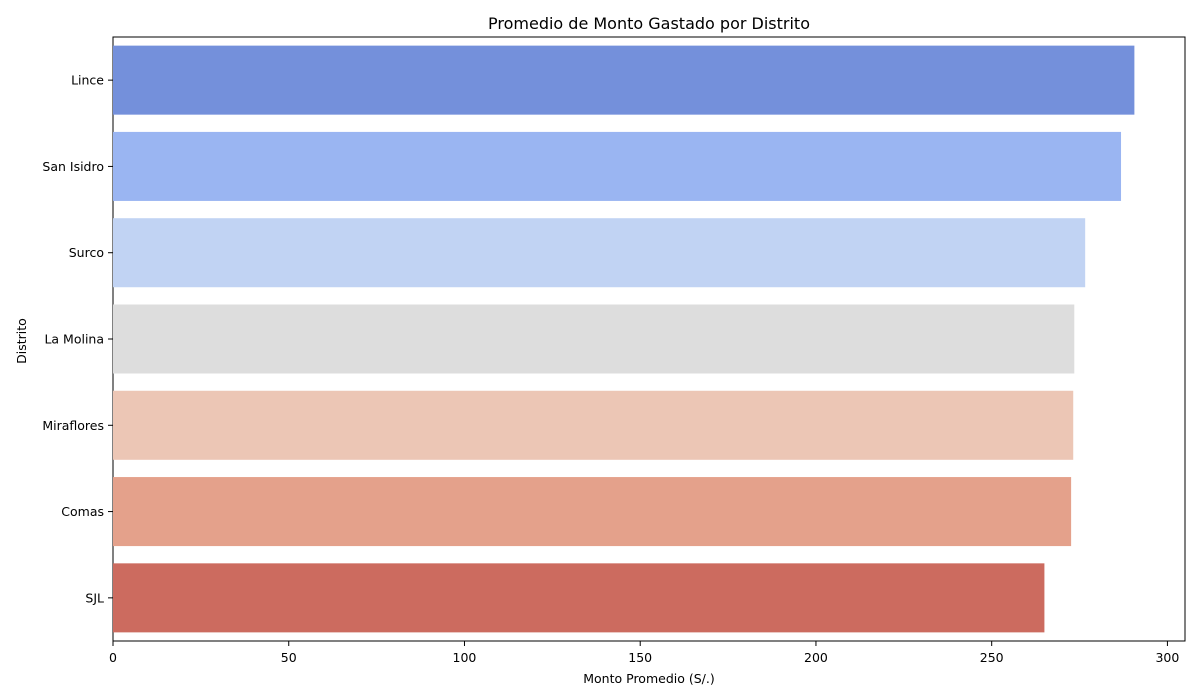 The image size is (1200, 700). What do you see at coordinates (94, 597) in the screenshot?
I see `y-tick-label: SJL` at bounding box center [94, 597].